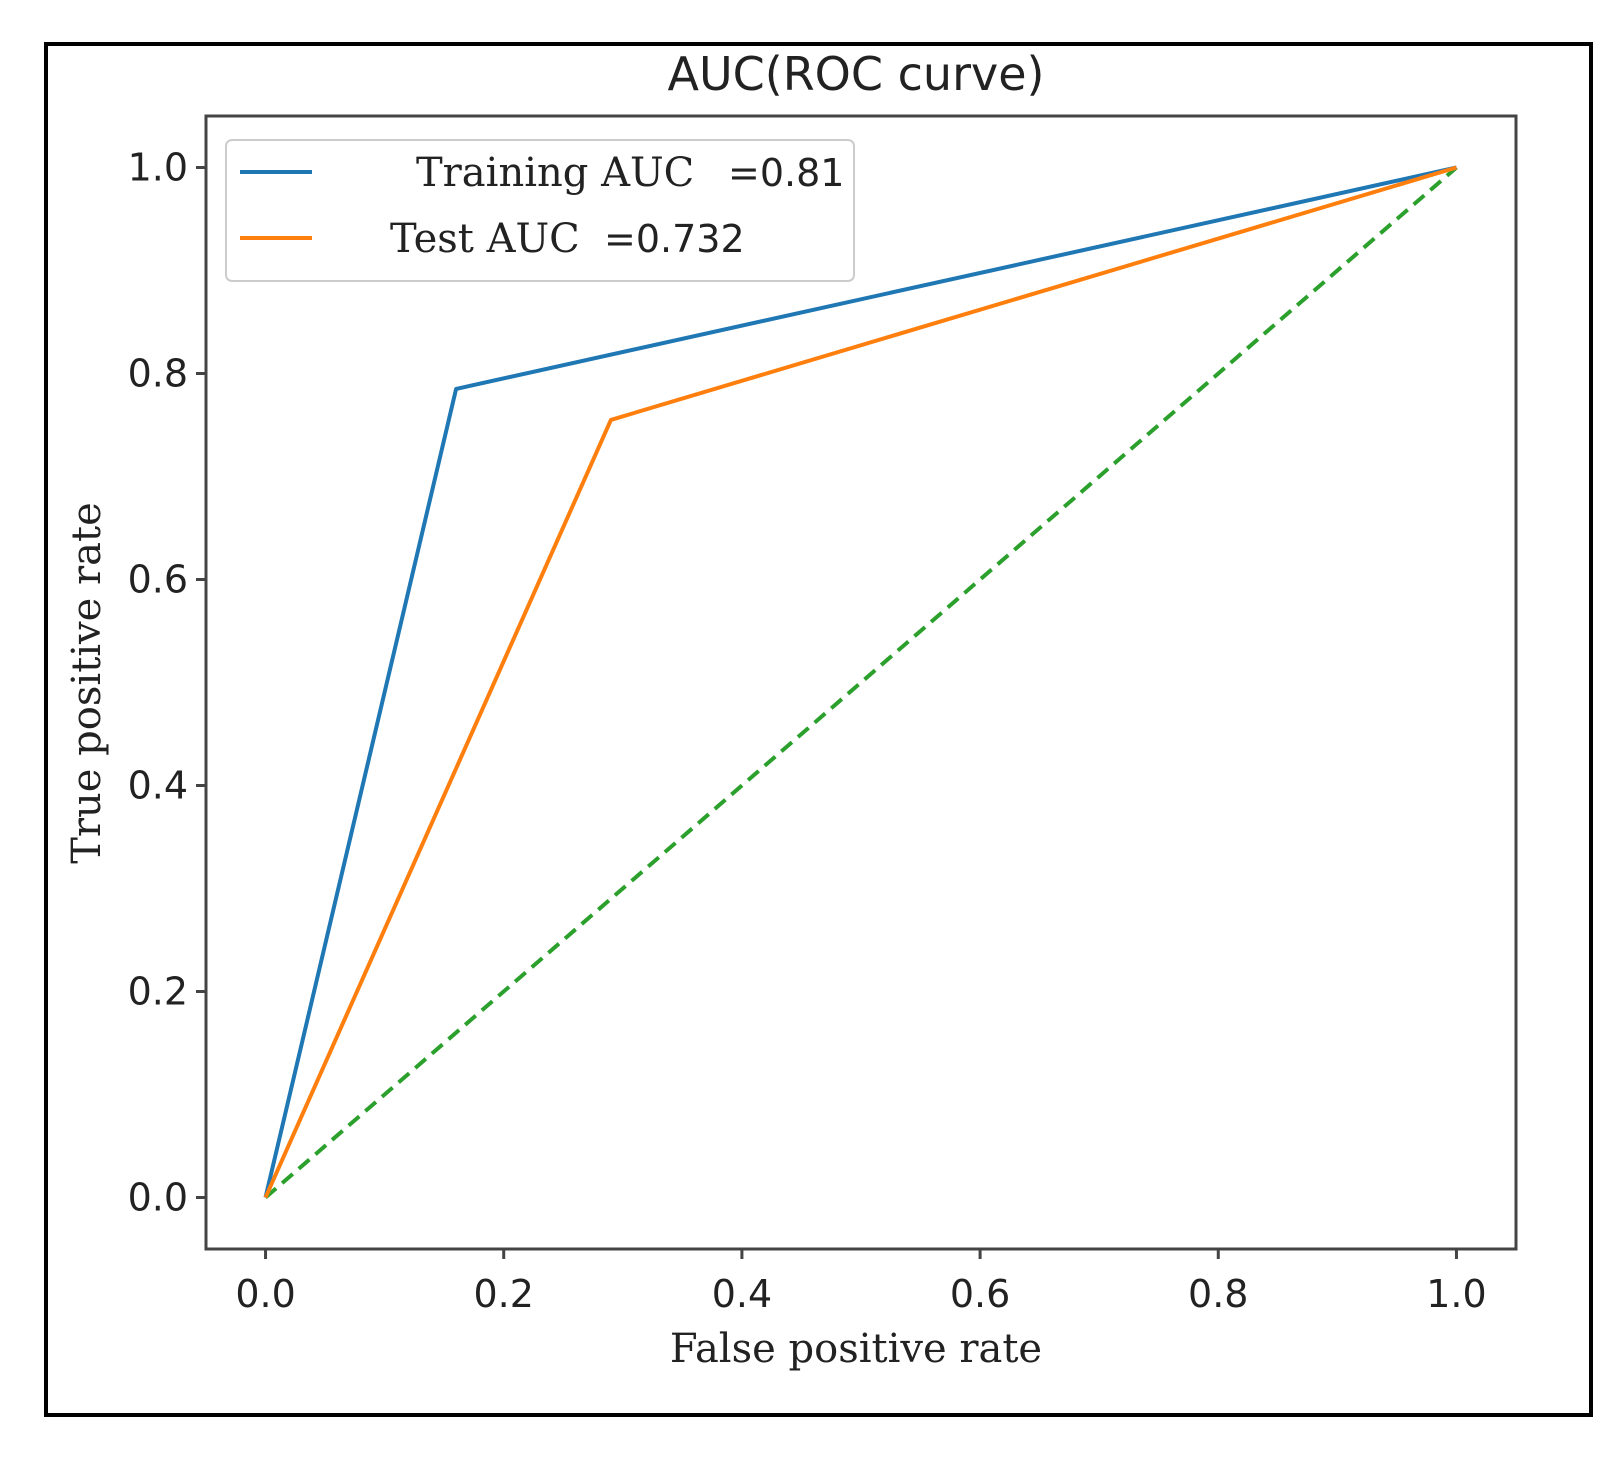 The width and height of the screenshot is (1624, 1462). What do you see at coordinates (485, 239) in the screenshot?
I see `legend-label-test: Test AUC` at bounding box center [485, 239].